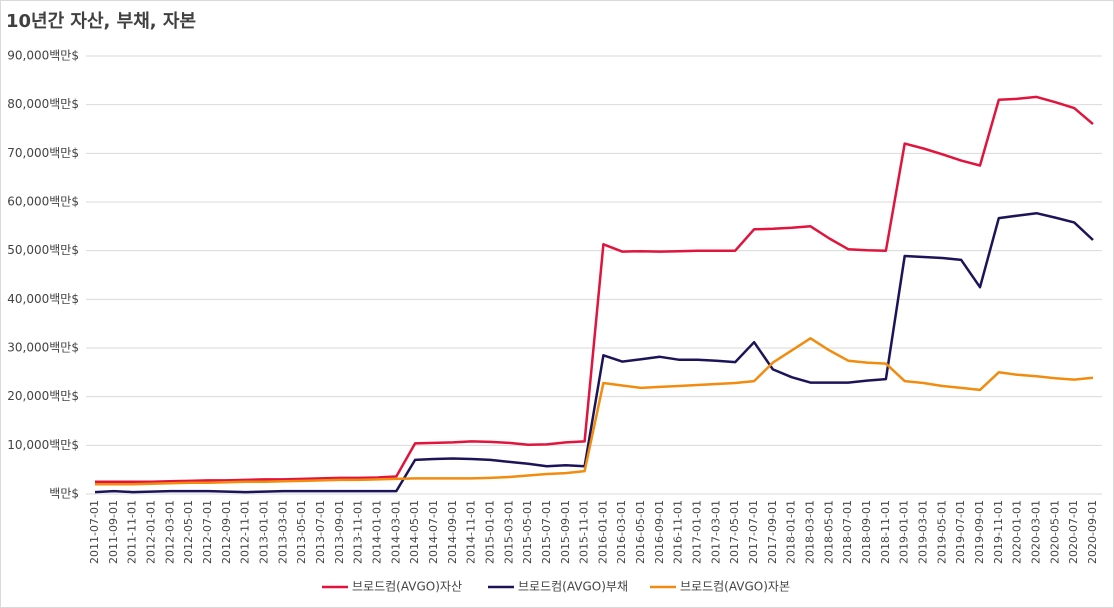 This screenshot has width=1114, height=608. I want to click on x-tick-label: 2017-09-01, so click(772, 532).